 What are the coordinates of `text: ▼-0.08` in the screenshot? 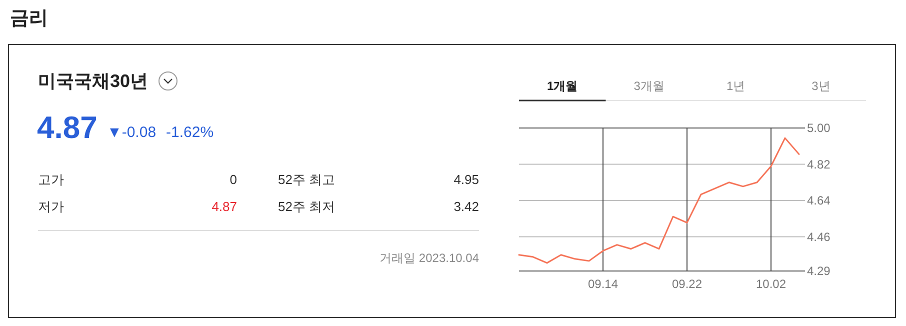 It's located at (131, 132).